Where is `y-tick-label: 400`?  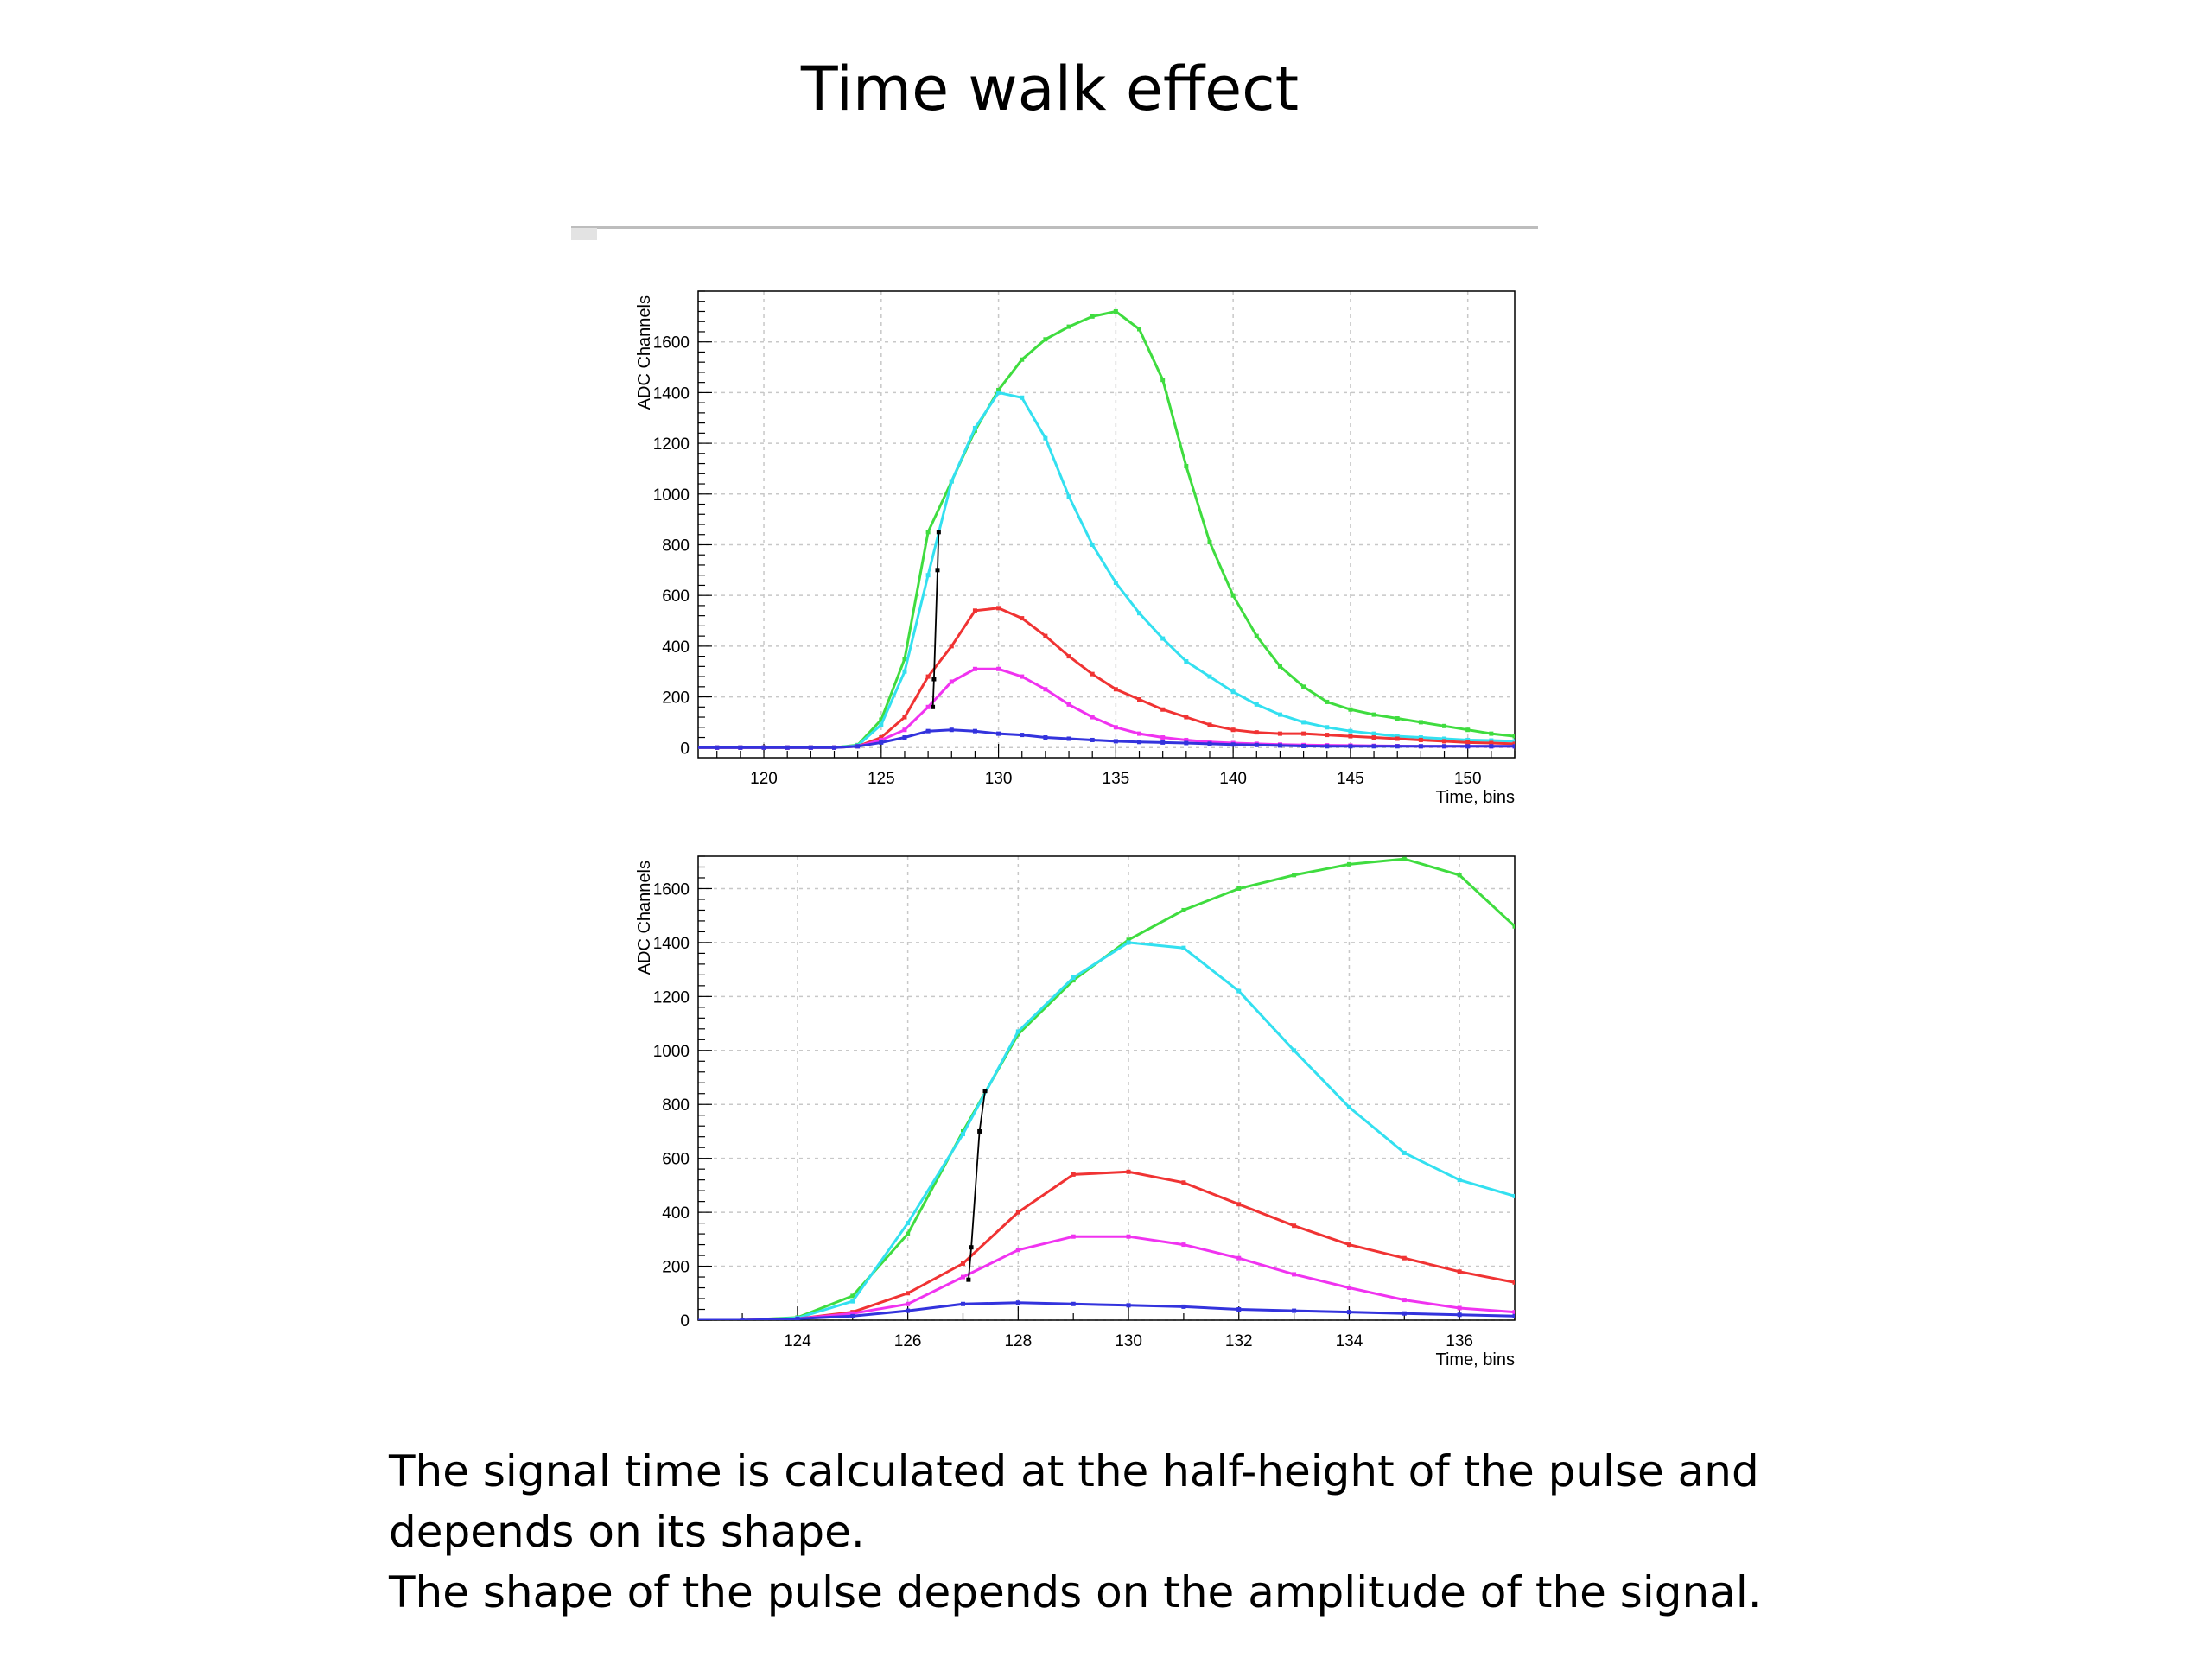 y-tick-label: 400 is located at coordinates (676, 647).